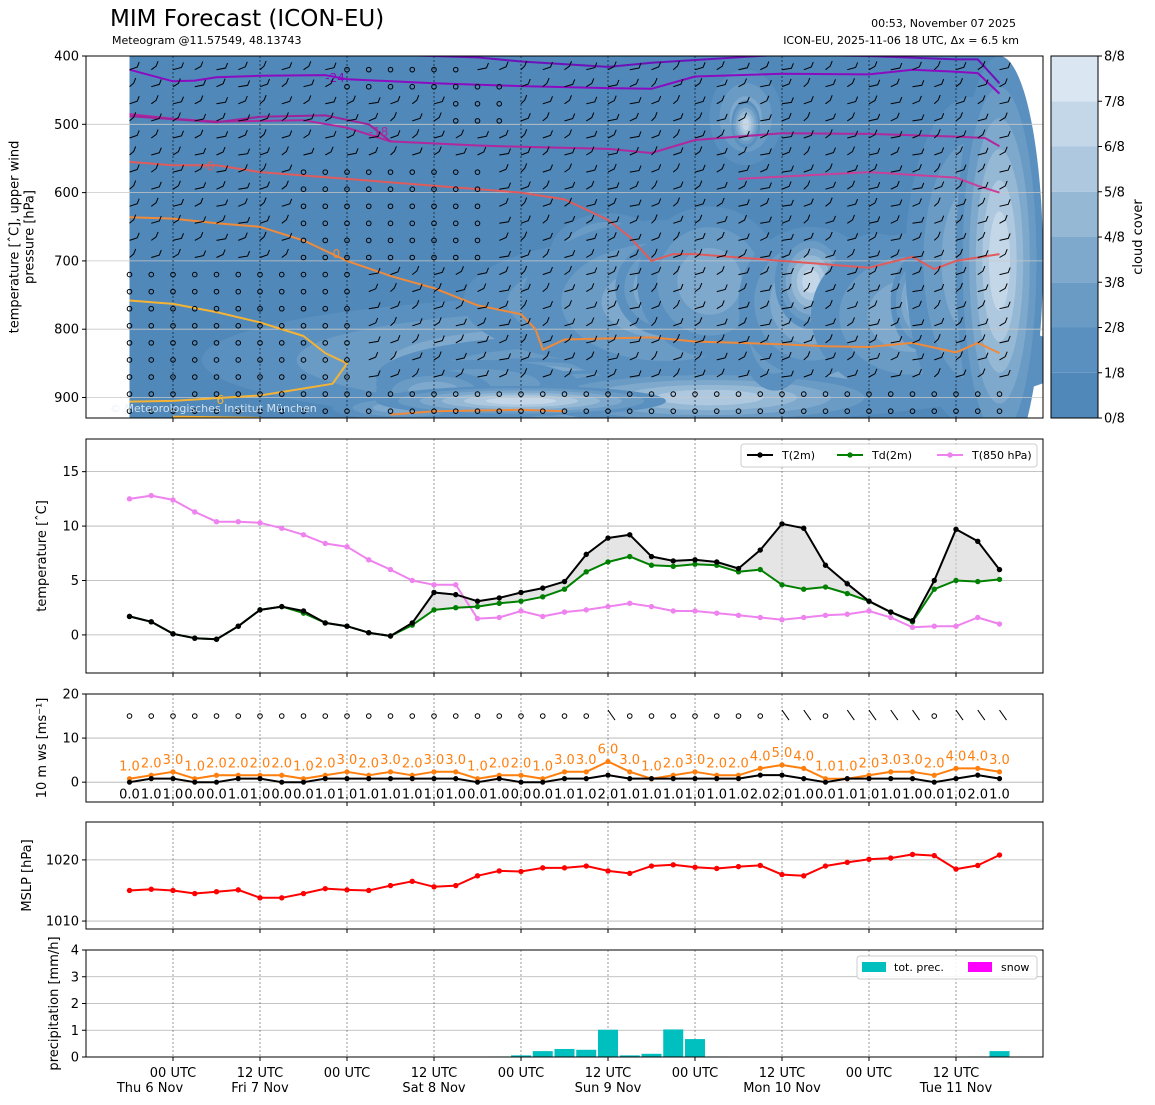 The height and width of the screenshot is (1105, 1155). Describe the element at coordinates (1074, 79) in the screenshot. I see `colorbar-segment` at that location.